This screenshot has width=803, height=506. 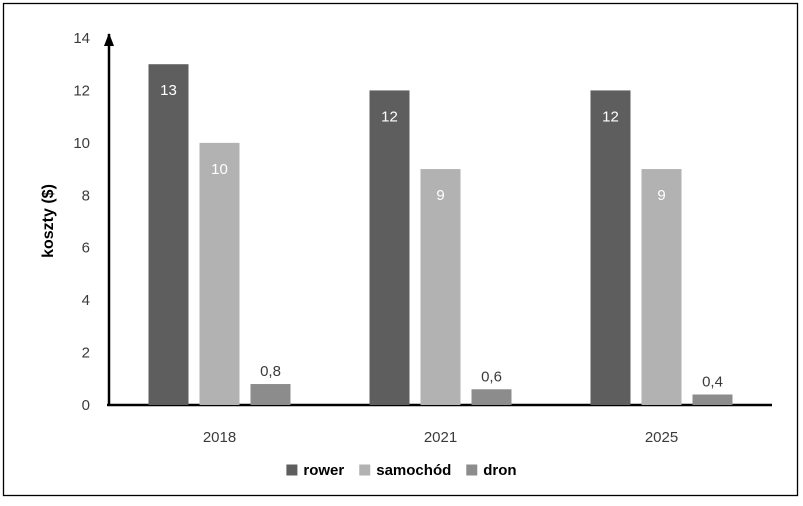 I want to click on bar-dron-2018, so click(x=271, y=394).